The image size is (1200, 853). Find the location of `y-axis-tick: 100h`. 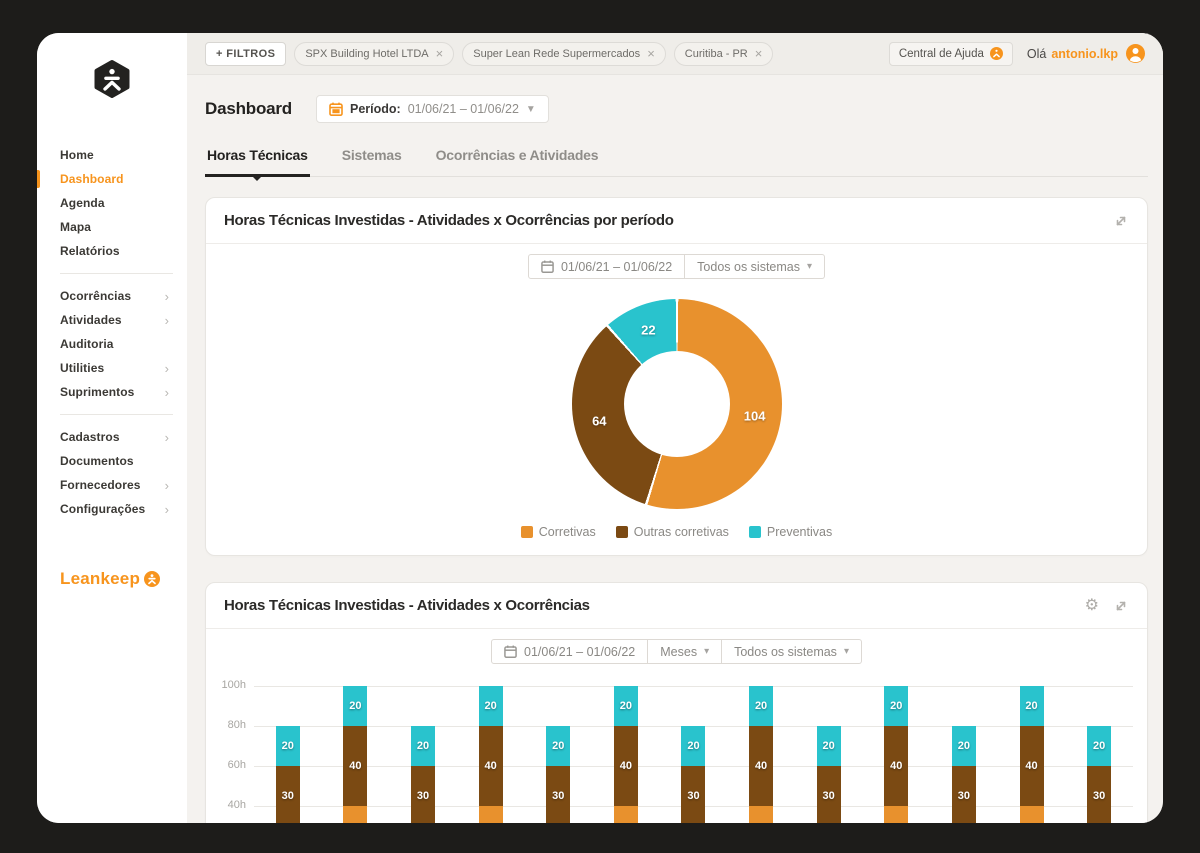

y-axis-tick: 100h is located at coordinates (233, 685).